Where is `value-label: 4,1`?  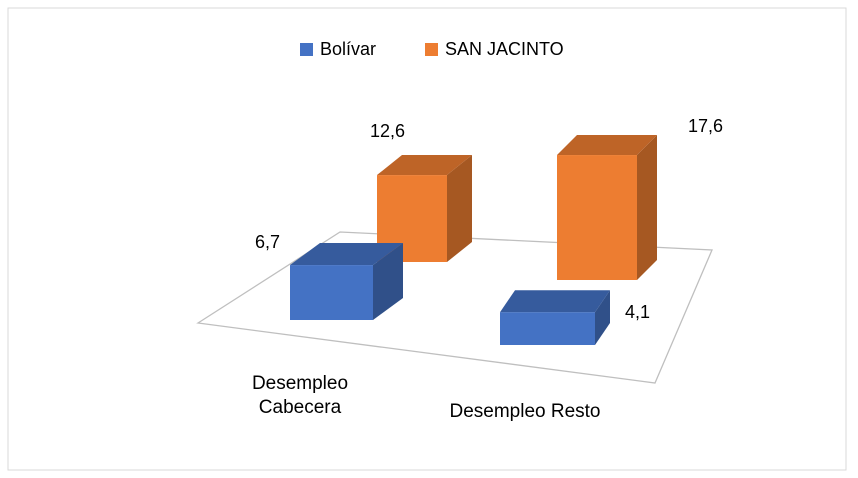
value-label: 4,1 is located at coordinates (637, 312).